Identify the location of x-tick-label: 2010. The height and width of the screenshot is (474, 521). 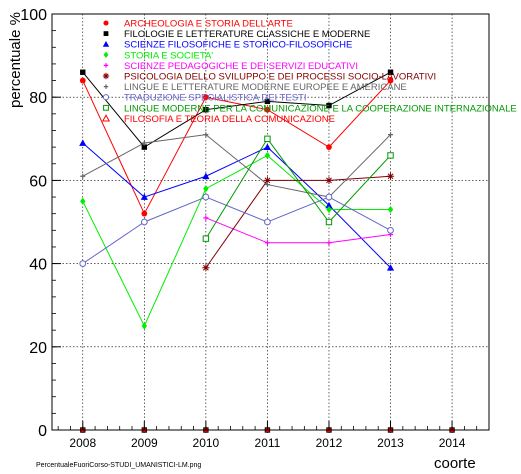
(206, 443).